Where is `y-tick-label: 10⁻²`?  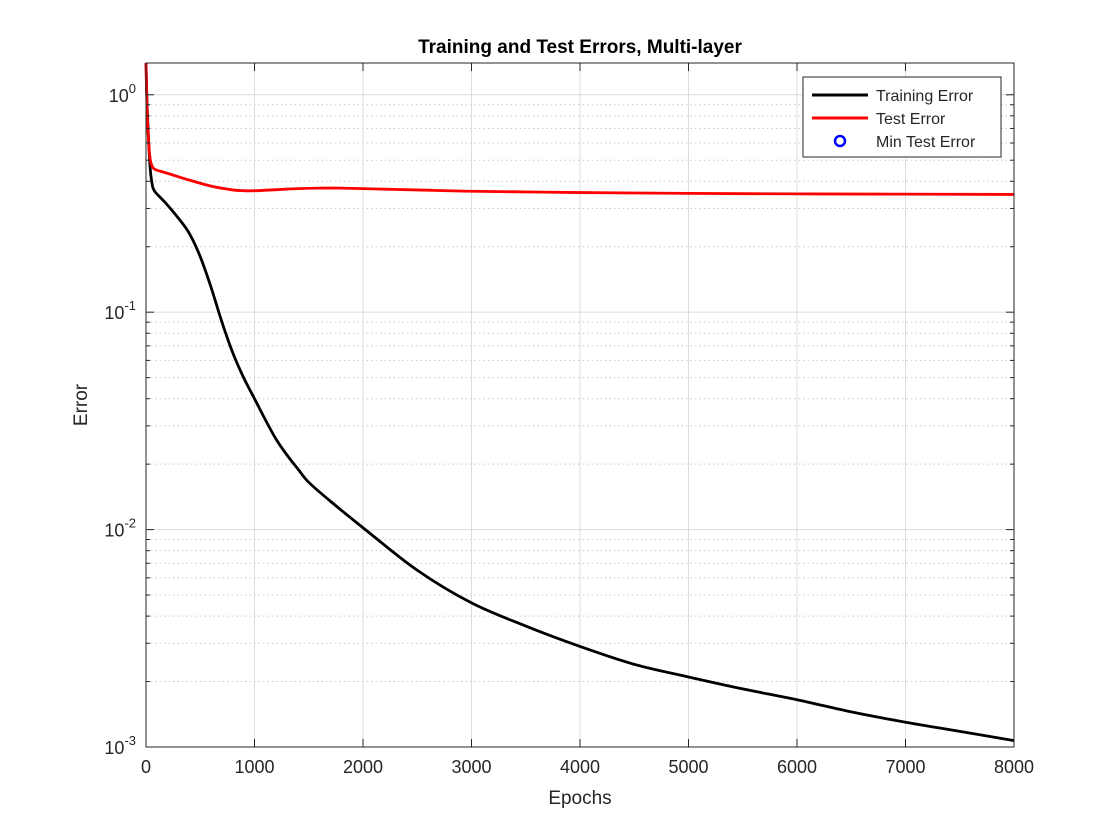 y-tick-label: 10⁻² is located at coordinates (120, 528).